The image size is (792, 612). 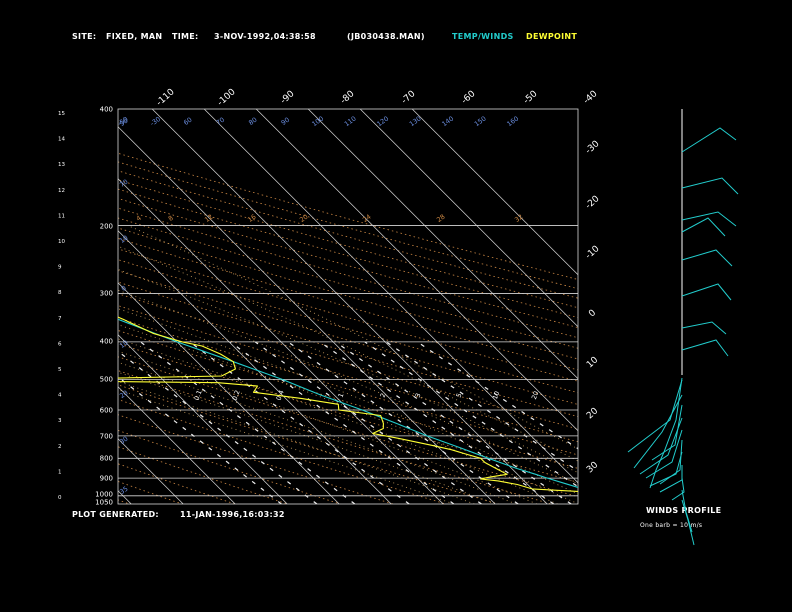 What do you see at coordinates (166, 97) in the screenshot?
I see `isotherm-top-label: -110` at bounding box center [166, 97].